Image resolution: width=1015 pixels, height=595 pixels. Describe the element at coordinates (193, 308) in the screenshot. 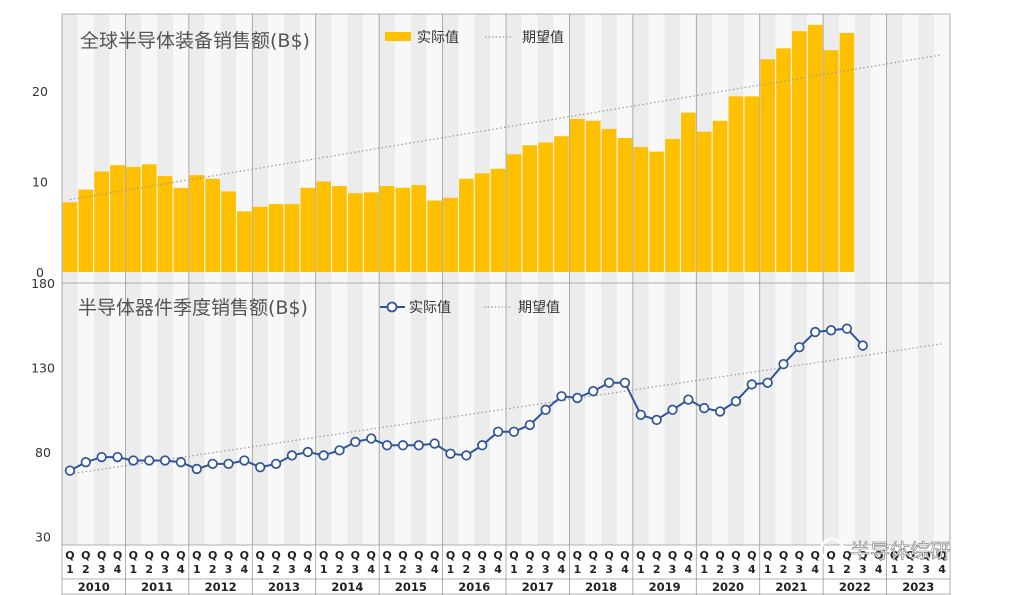

I see `bottom-chart-title: 半导体器件季度销售额(B$)` at that location.